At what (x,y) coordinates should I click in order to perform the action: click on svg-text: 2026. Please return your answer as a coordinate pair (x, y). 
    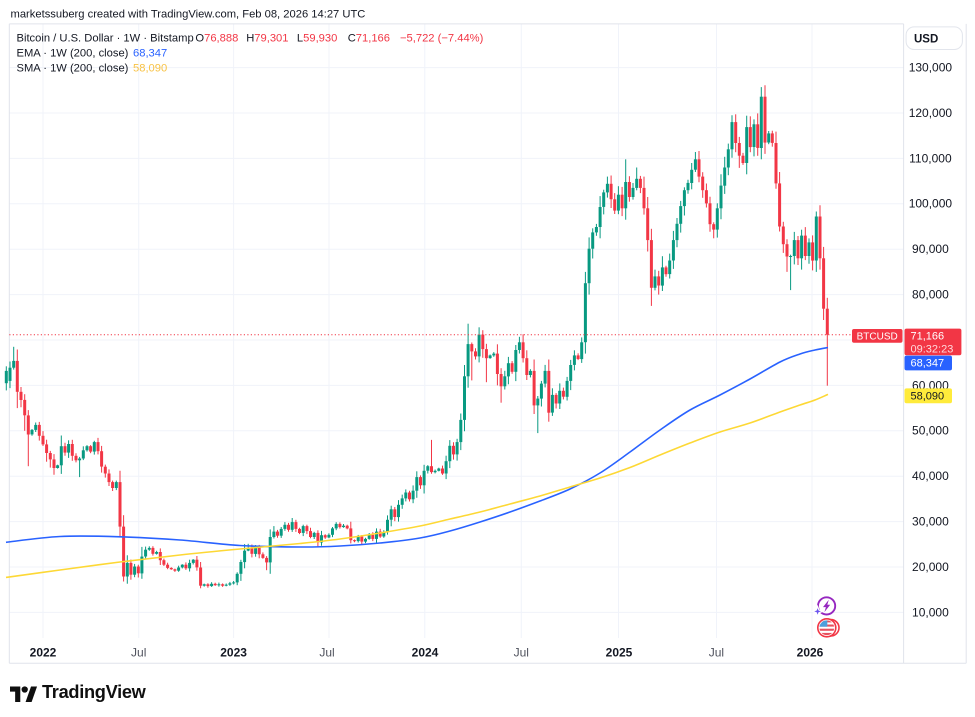
    Looking at the image, I should click on (810, 653).